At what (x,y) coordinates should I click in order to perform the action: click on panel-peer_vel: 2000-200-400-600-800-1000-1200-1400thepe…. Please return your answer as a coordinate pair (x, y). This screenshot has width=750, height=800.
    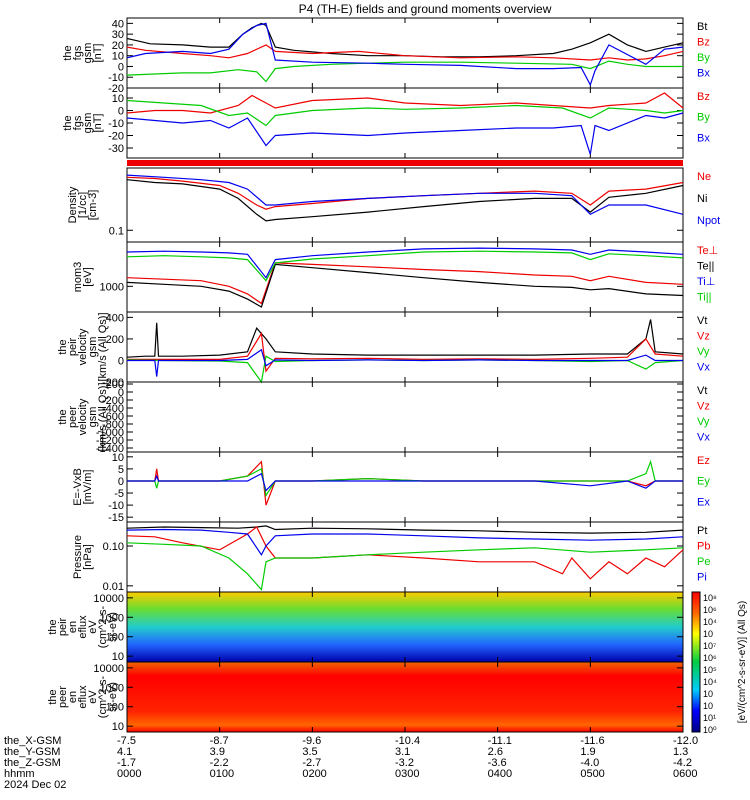
    Looking at the image, I should click on (383, 417).